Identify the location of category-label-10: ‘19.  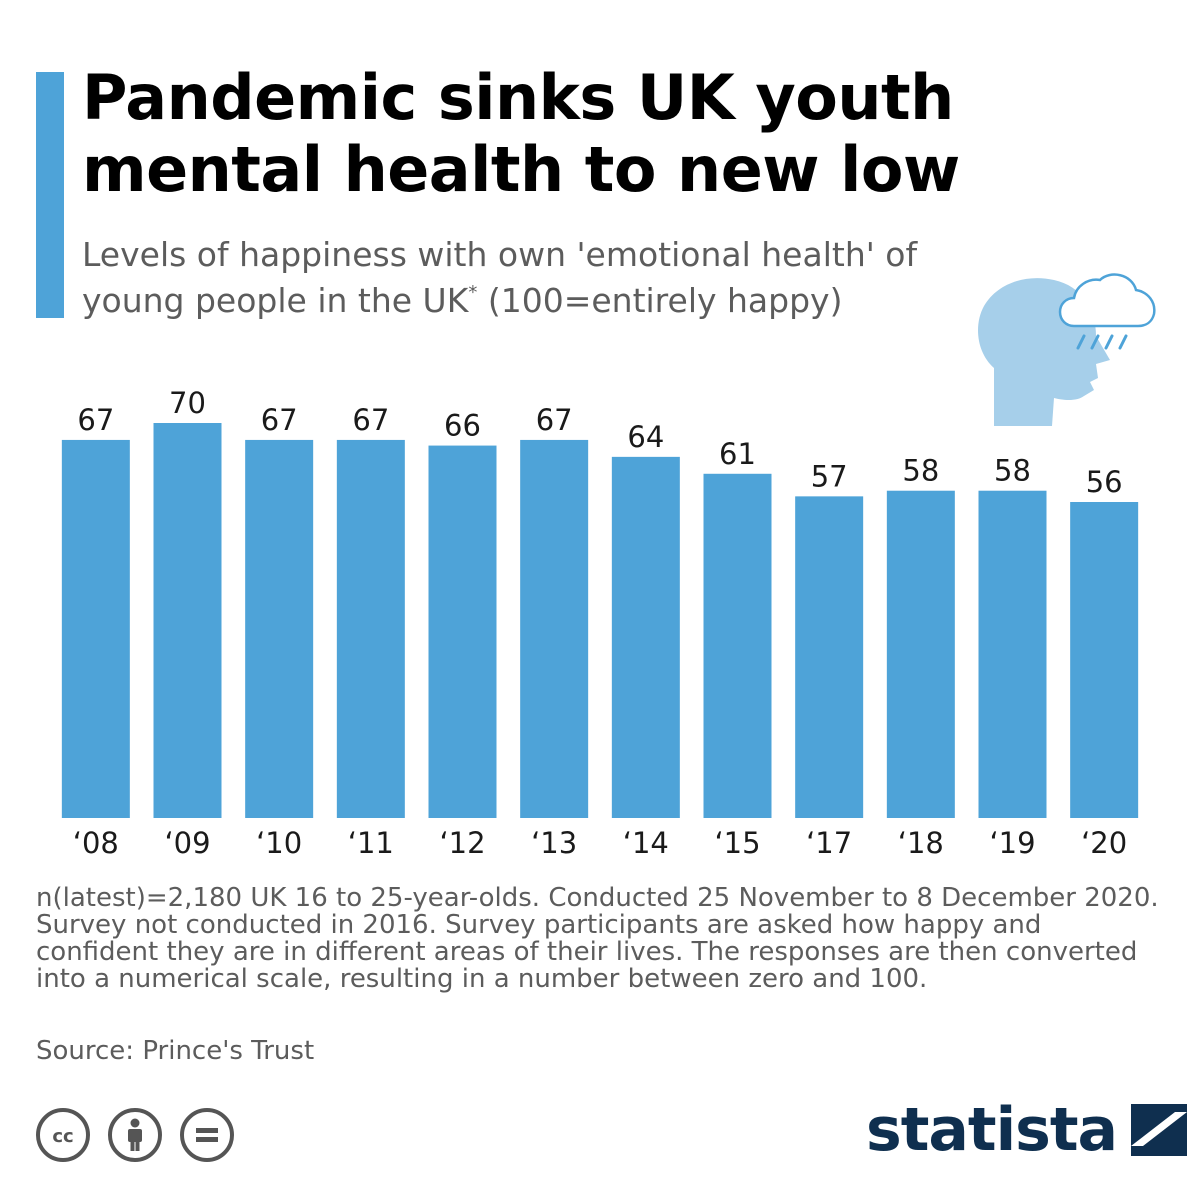
(1012, 843).